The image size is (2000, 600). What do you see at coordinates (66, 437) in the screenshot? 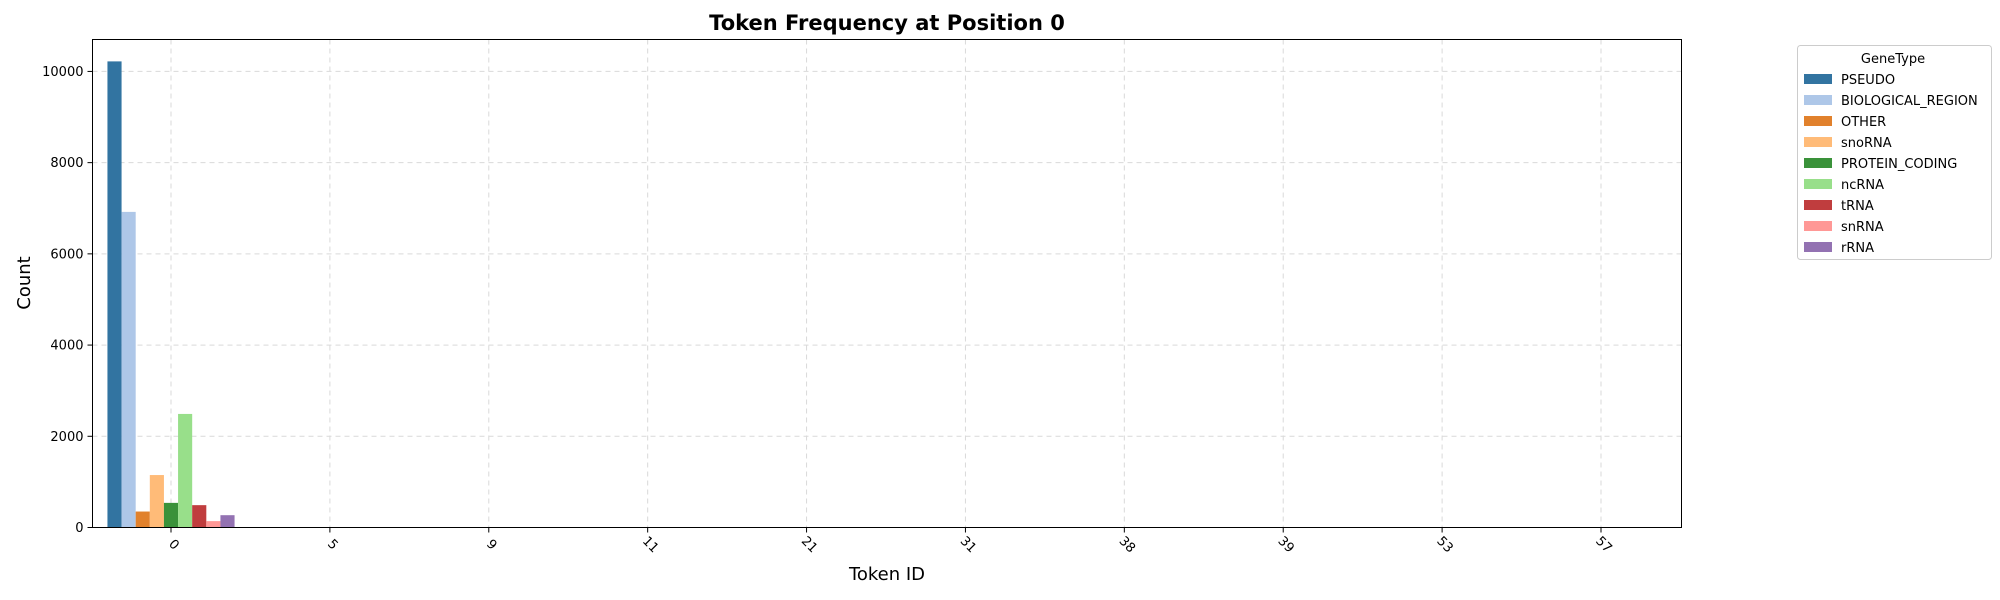
I see `y-tick-label: 2000` at bounding box center [66, 437].